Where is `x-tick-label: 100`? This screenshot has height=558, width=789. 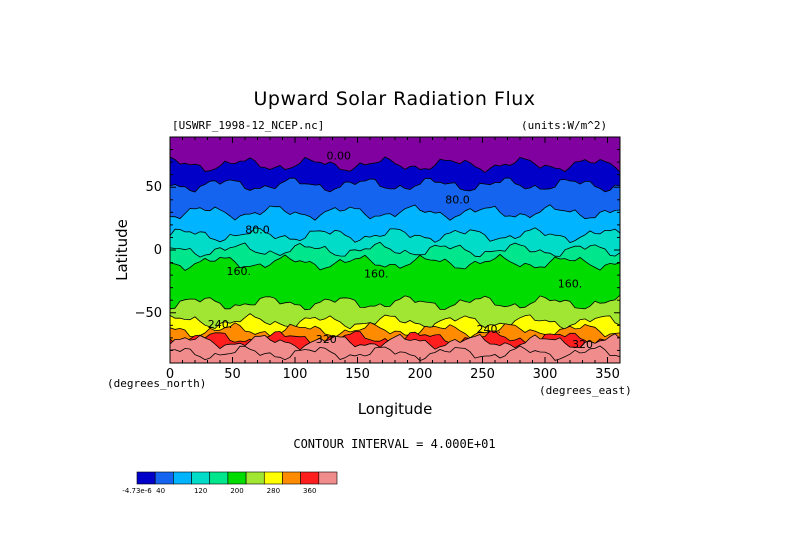 x-tick-label: 100 is located at coordinates (295, 374).